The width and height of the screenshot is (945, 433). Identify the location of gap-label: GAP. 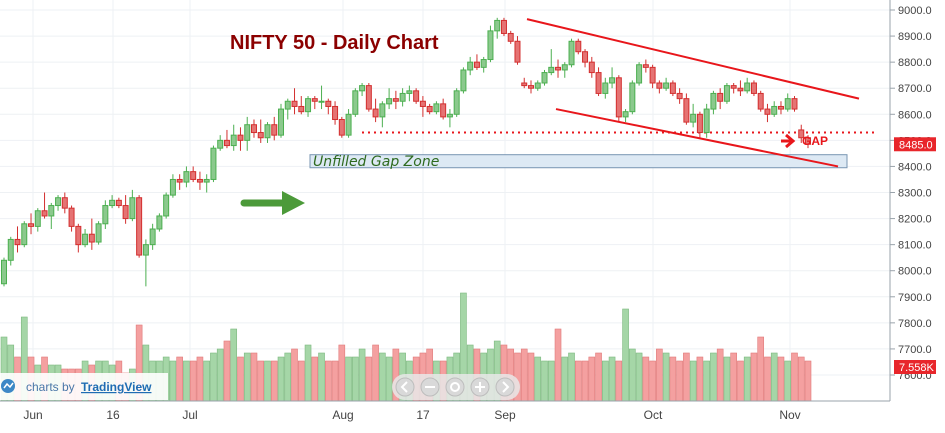
(815, 141).